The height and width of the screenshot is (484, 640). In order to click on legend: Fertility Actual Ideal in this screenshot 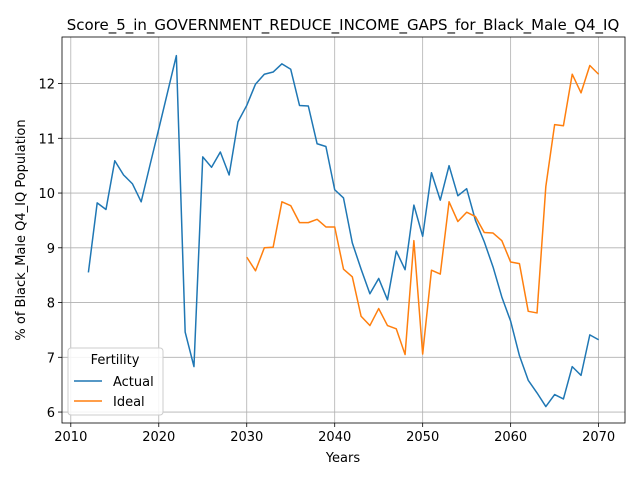, I will do `click(115, 381)`.